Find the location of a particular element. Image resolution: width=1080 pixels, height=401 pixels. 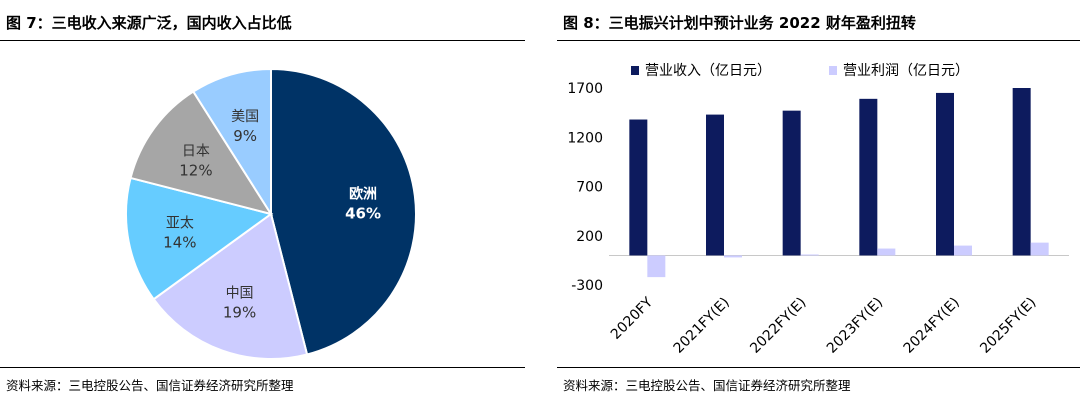

x-tick-label: 2021FY(E) is located at coordinates (702, 326).